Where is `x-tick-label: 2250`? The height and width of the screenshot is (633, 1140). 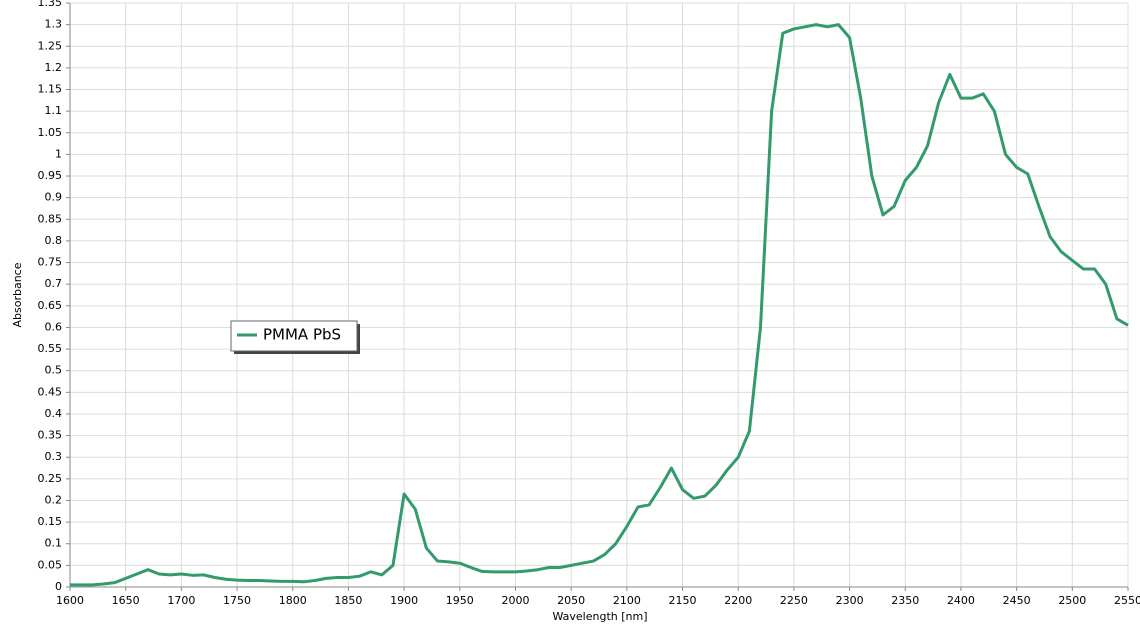 x-tick-label: 2250 is located at coordinates (794, 600).